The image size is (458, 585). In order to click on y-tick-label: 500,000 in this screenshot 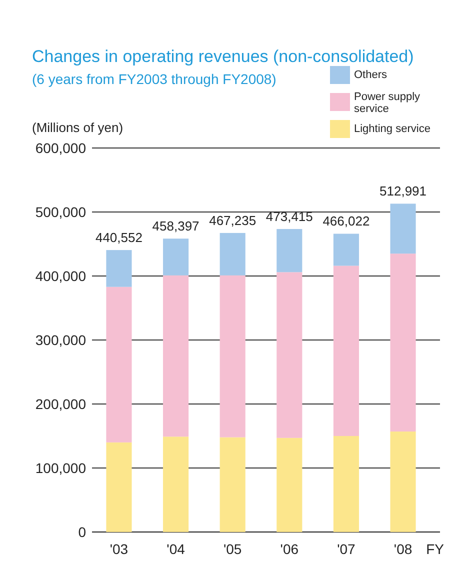, I will do `click(60, 212)`.